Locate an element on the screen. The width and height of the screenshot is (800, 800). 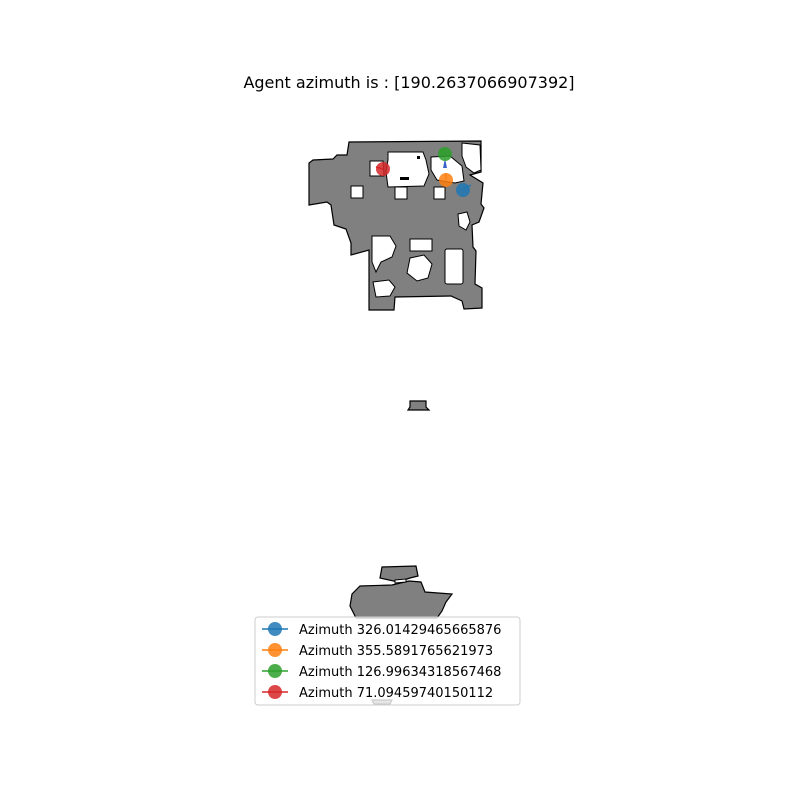
legend-entry-4: Azimuth 71.09459740150112 is located at coordinates (377, 693).